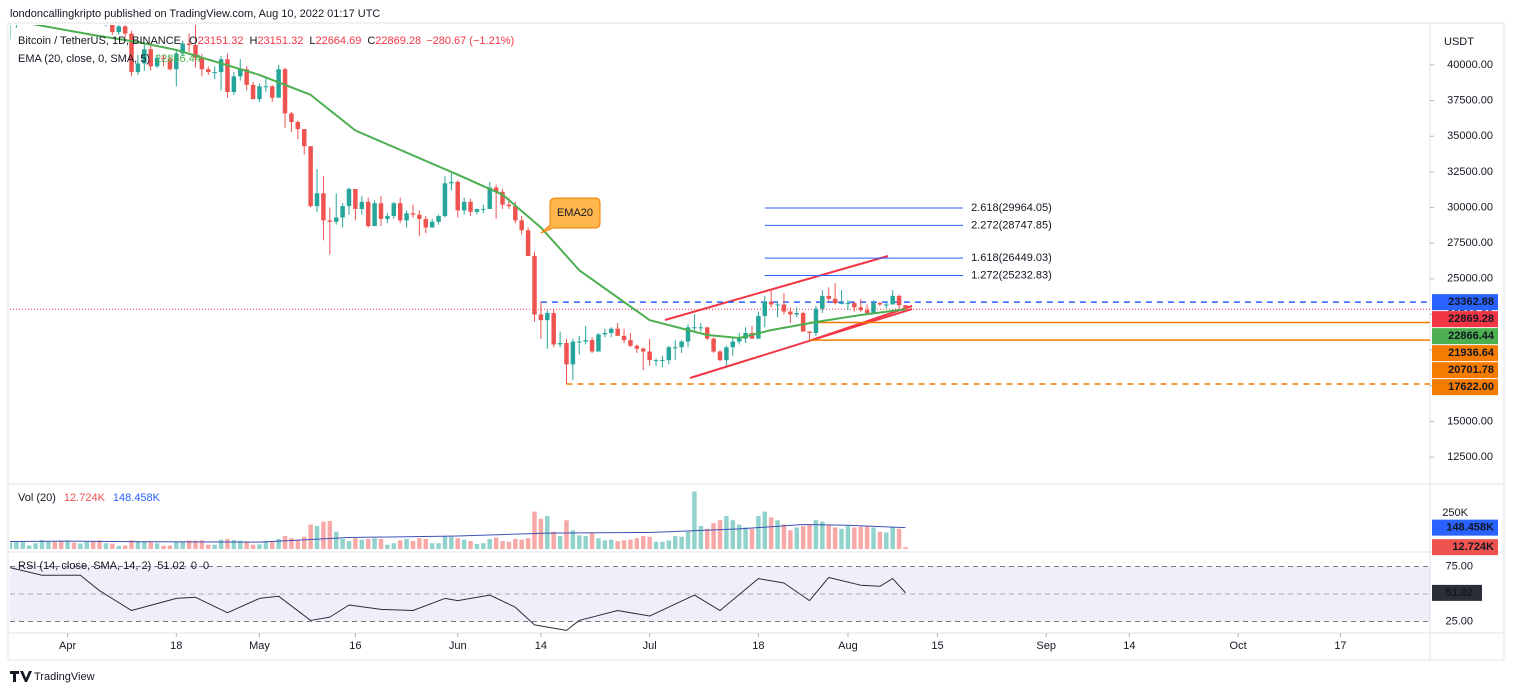  What do you see at coordinates (137, 498) in the screenshot?
I see `volume-ma-value: 148.458K` at bounding box center [137, 498].